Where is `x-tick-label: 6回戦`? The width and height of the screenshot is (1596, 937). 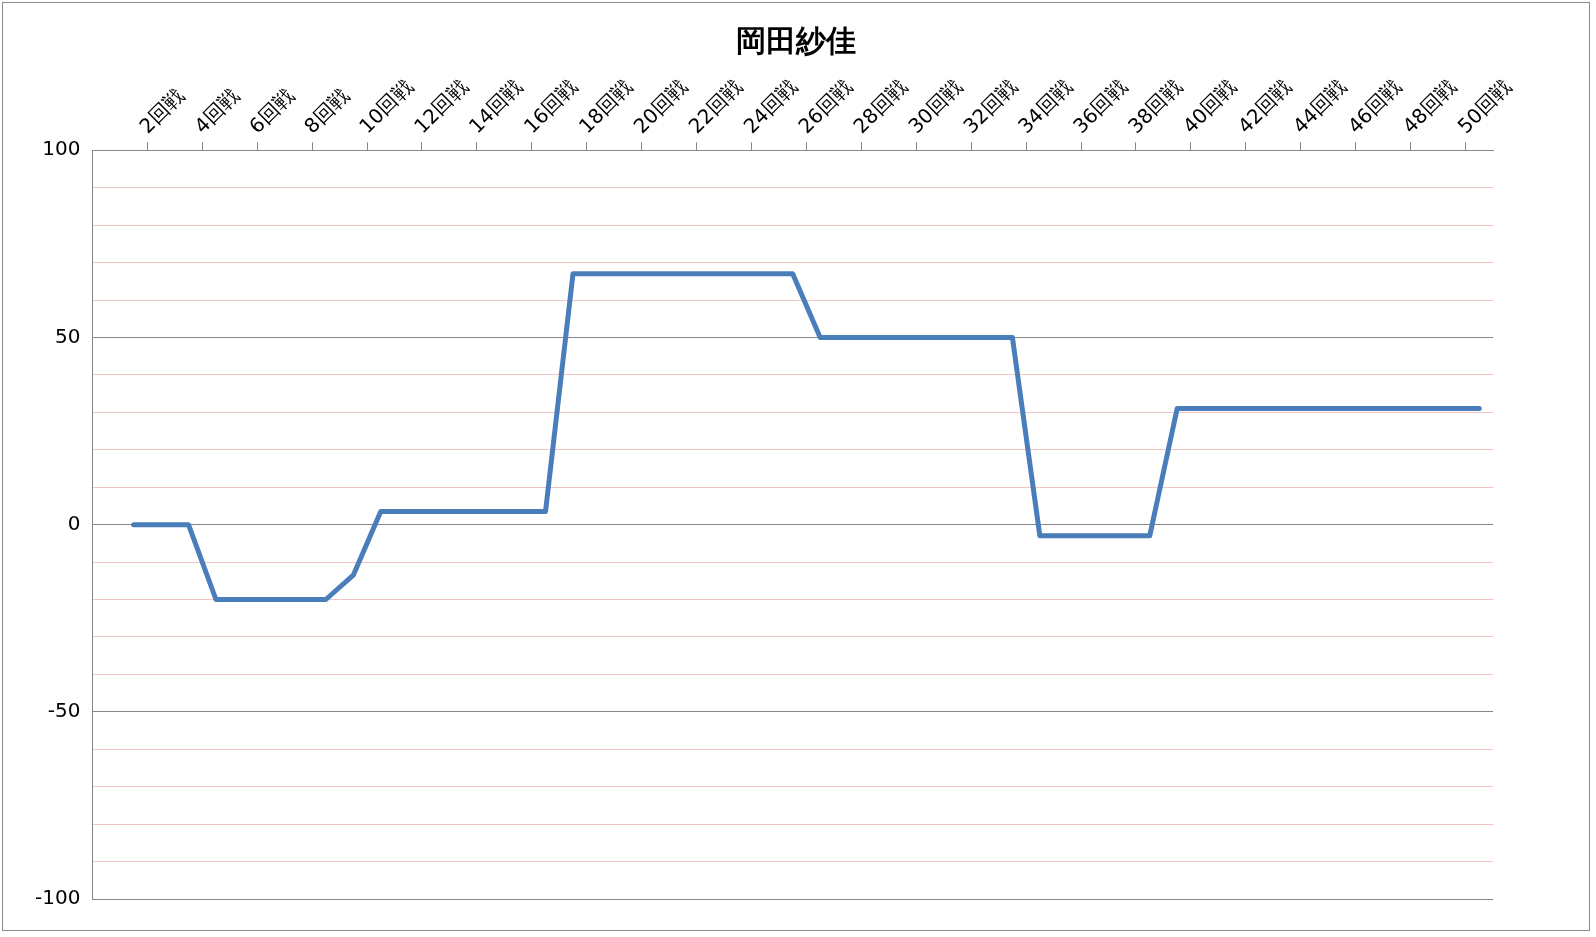 x-tick-label: 6回戦 is located at coordinates (271, 110).